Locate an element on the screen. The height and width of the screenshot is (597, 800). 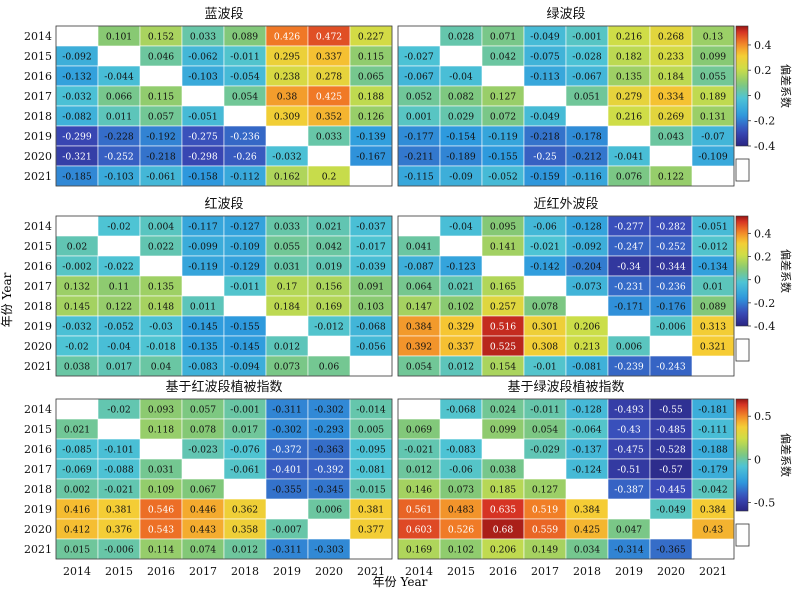
cell-value-label: -0.311 is located at coordinates (286, 550).